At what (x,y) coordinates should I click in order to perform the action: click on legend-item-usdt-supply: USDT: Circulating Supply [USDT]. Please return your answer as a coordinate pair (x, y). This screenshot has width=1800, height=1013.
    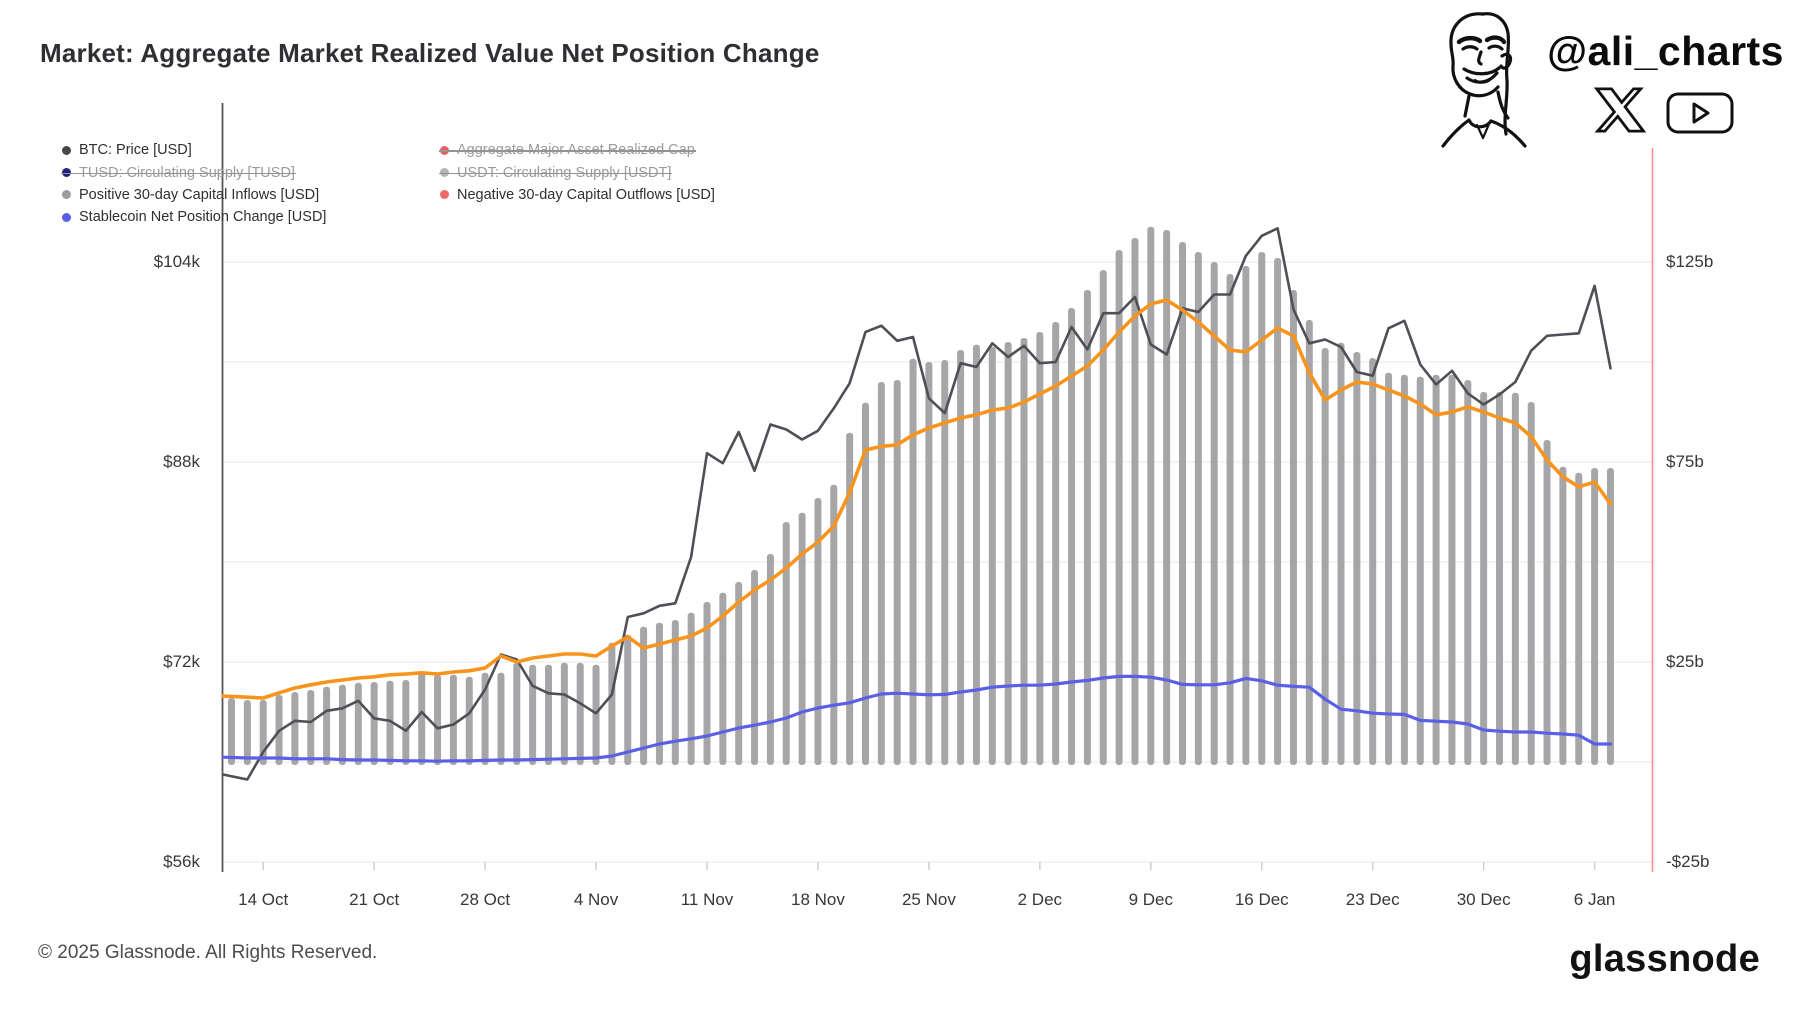
    Looking at the image, I should click on (555, 172).